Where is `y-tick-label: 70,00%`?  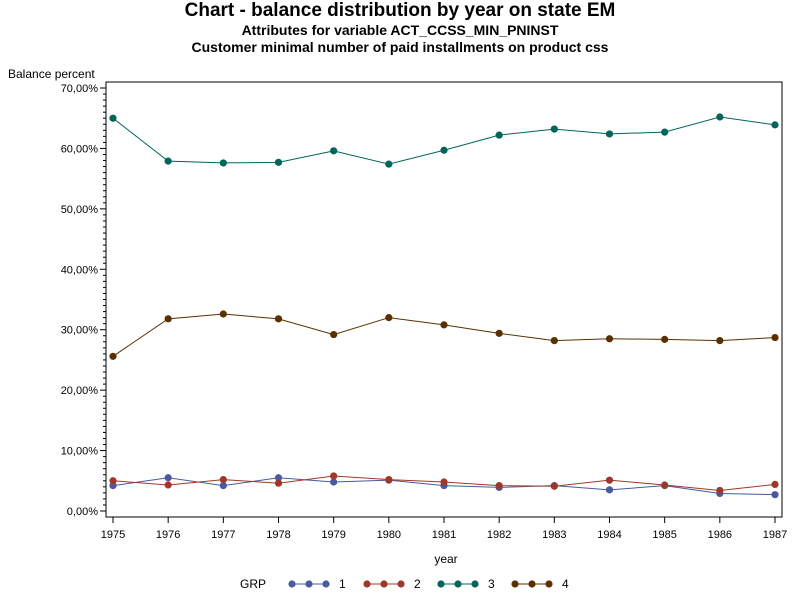 y-tick-label: 70,00% is located at coordinates (80, 89).